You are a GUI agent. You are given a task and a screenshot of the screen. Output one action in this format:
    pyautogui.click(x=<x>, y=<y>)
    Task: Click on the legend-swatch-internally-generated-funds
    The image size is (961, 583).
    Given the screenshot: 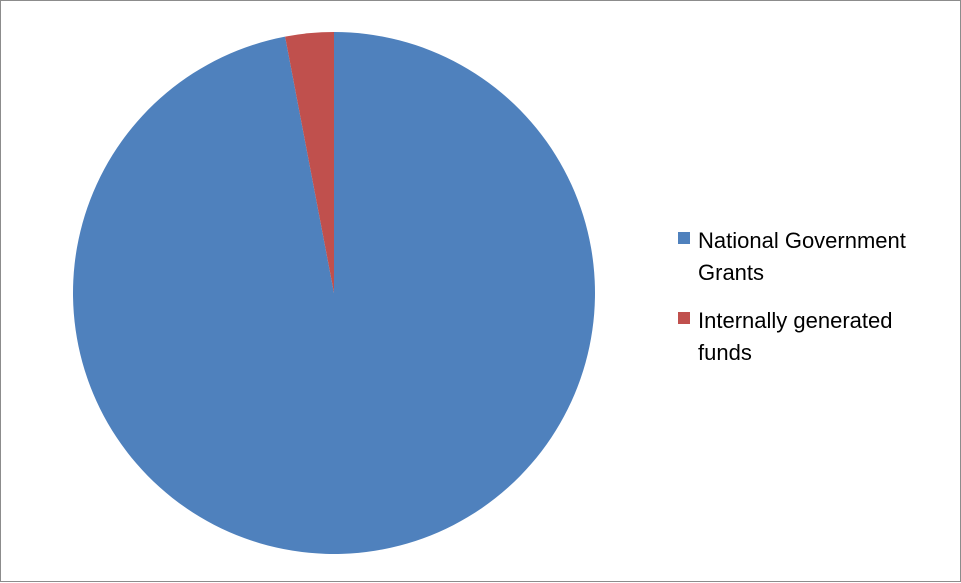 What is the action you would take?
    pyautogui.click(x=684, y=318)
    